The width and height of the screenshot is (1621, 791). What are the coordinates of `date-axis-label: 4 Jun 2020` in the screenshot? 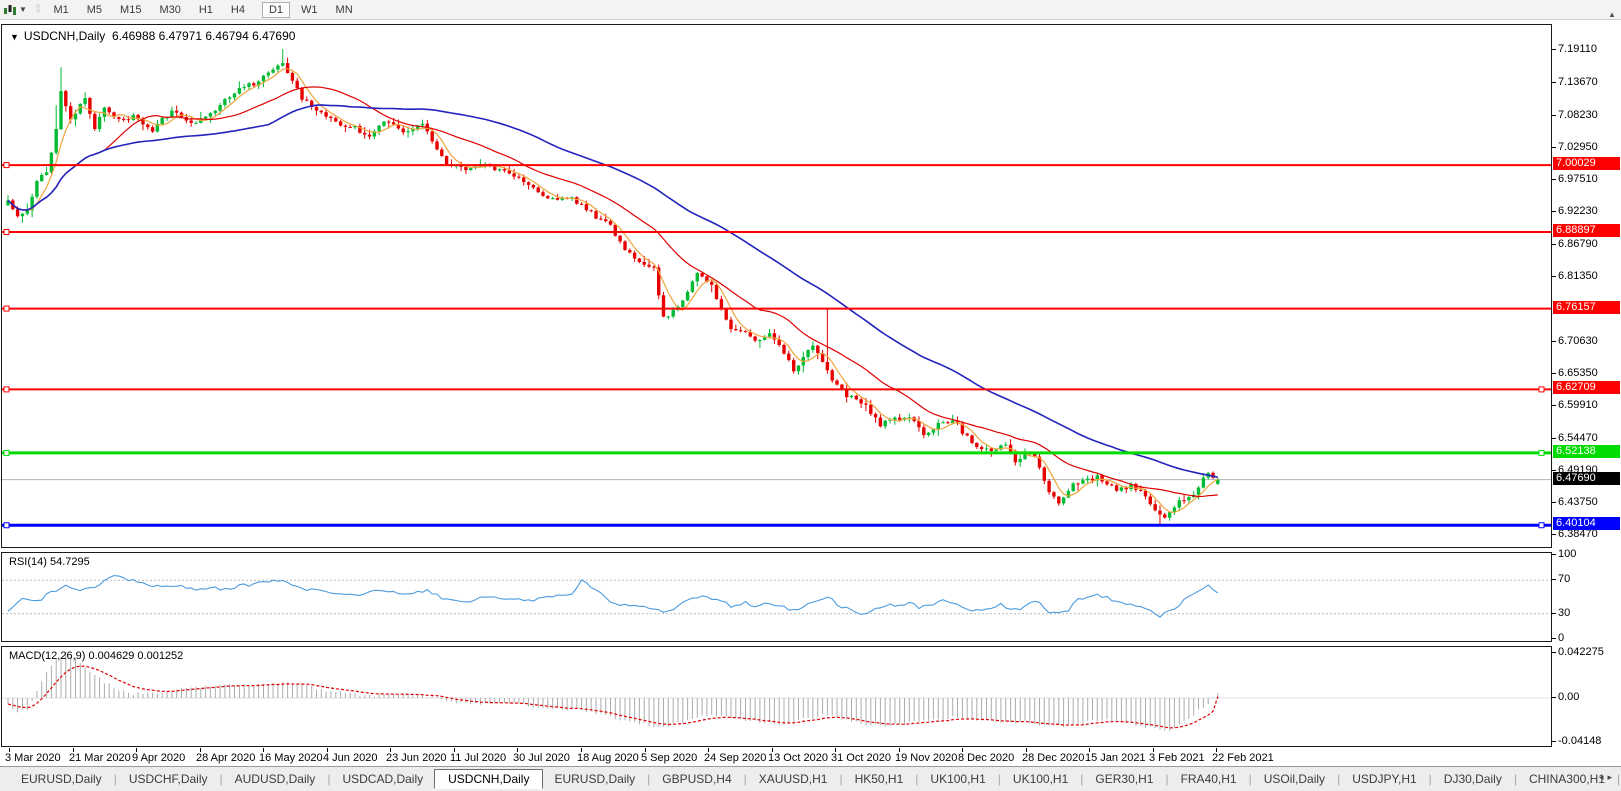 It's located at (350, 758).